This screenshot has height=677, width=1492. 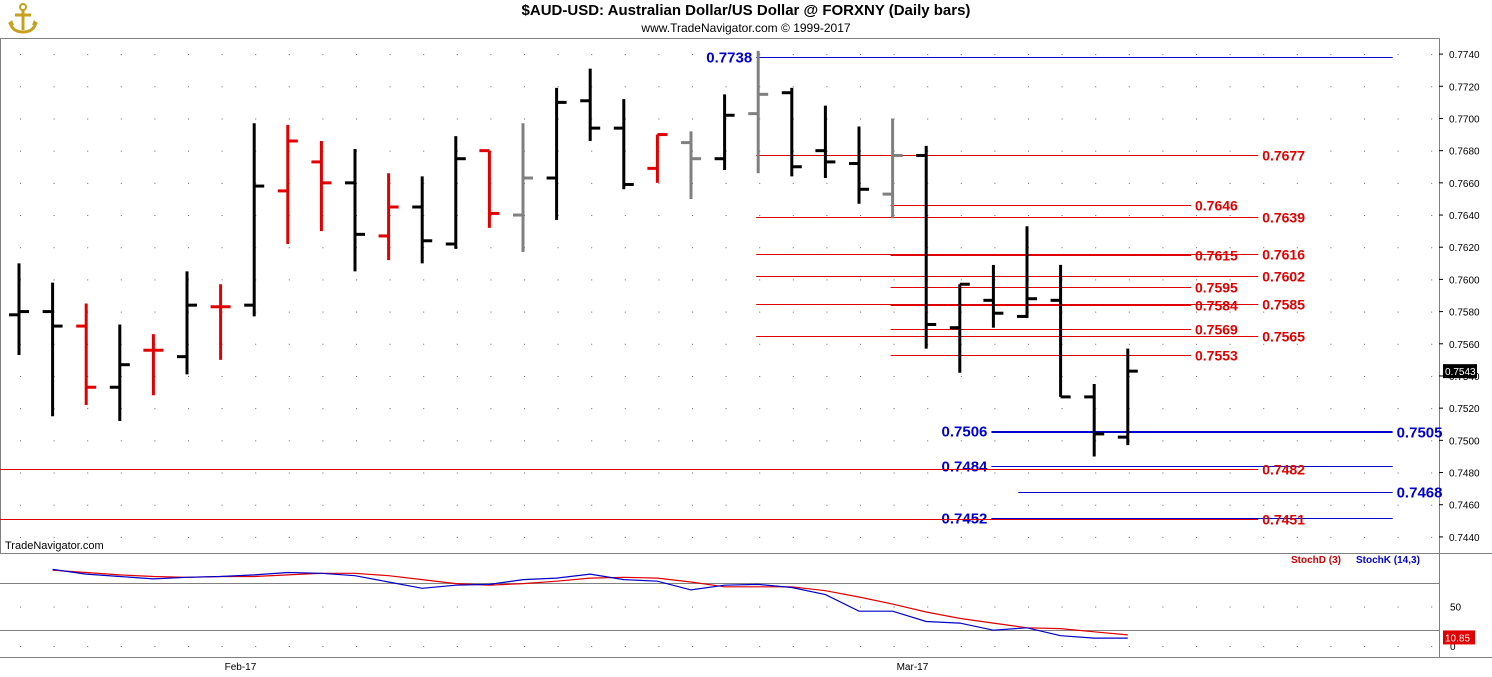 What do you see at coordinates (1464, 313) in the screenshot?
I see `y-tick-label: 0.7580` at bounding box center [1464, 313].